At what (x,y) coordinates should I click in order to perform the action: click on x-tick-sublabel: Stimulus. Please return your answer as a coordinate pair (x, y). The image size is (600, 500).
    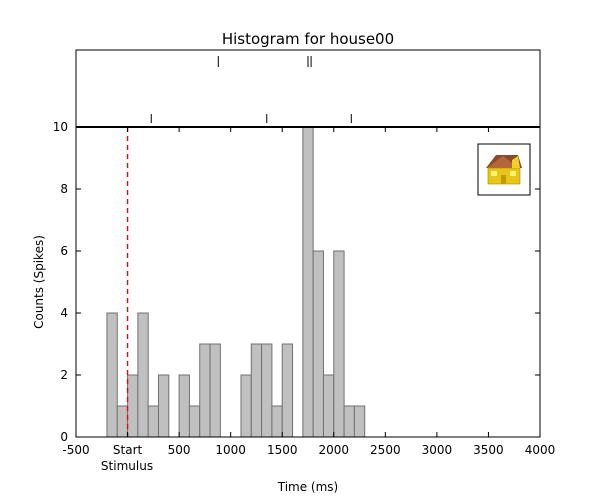
    Looking at the image, I should click on (127, 466).